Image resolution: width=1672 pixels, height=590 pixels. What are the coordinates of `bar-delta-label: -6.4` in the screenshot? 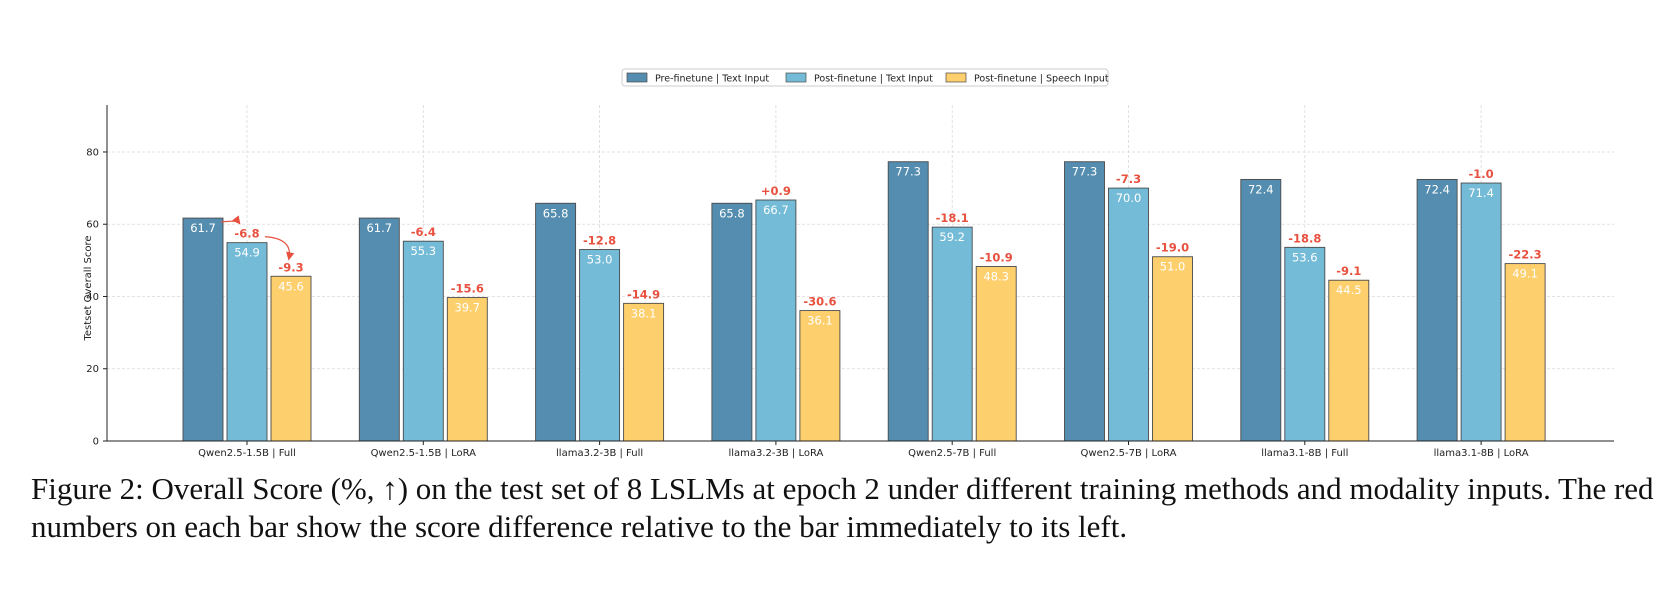 It's located at (423, 232).